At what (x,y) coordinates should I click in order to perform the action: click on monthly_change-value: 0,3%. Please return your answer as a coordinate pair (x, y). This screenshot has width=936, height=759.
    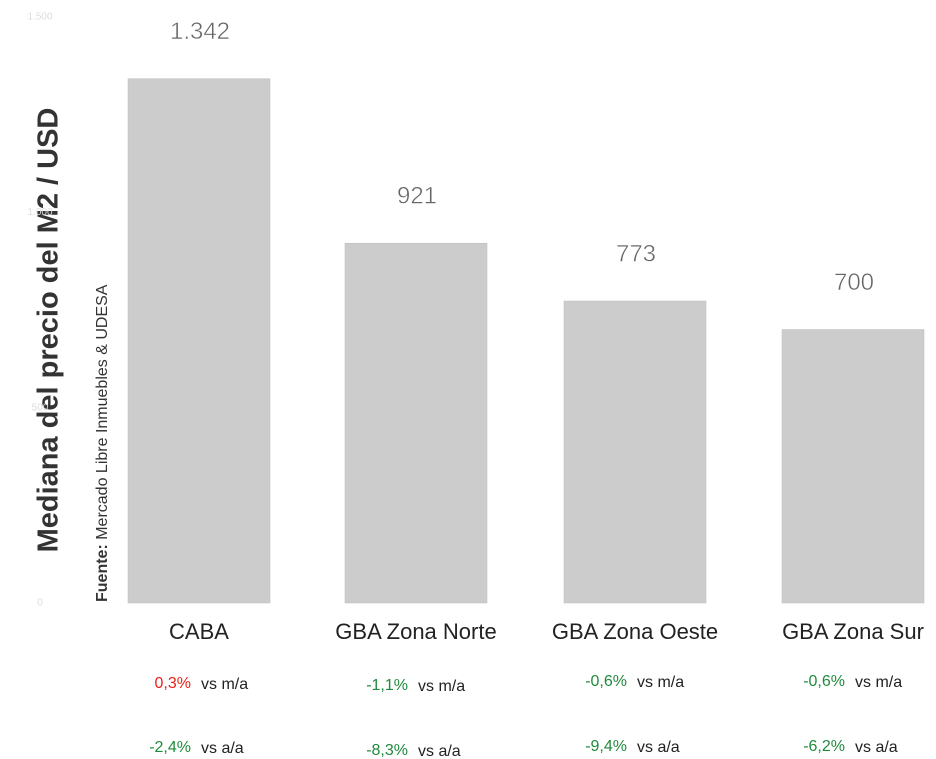
    Looking at the image, I should click on (173, 683).